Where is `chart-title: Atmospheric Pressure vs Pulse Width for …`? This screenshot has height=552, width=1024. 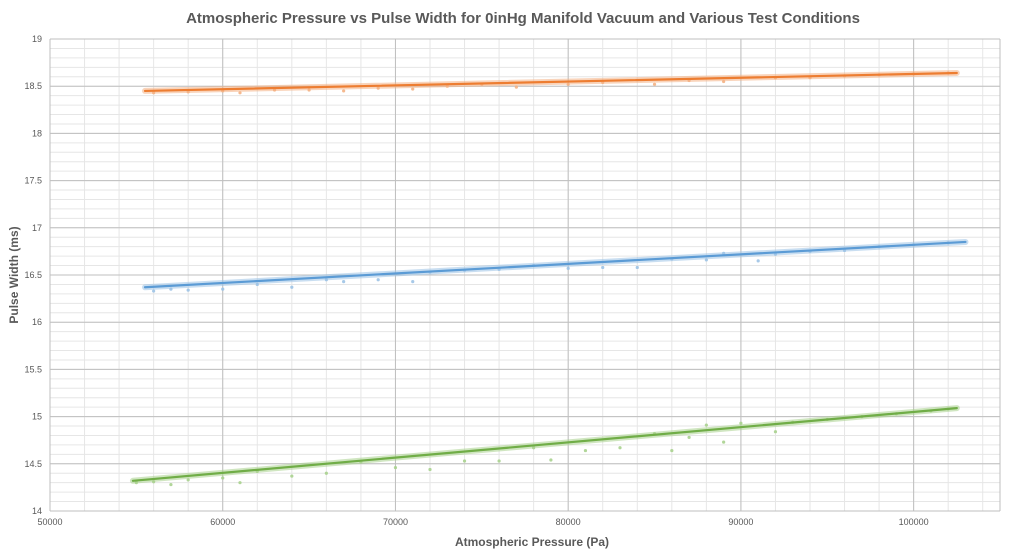 chart-title: Atmospheric Pressure vs Pulse Width for … is located at coordinates (523, 18).